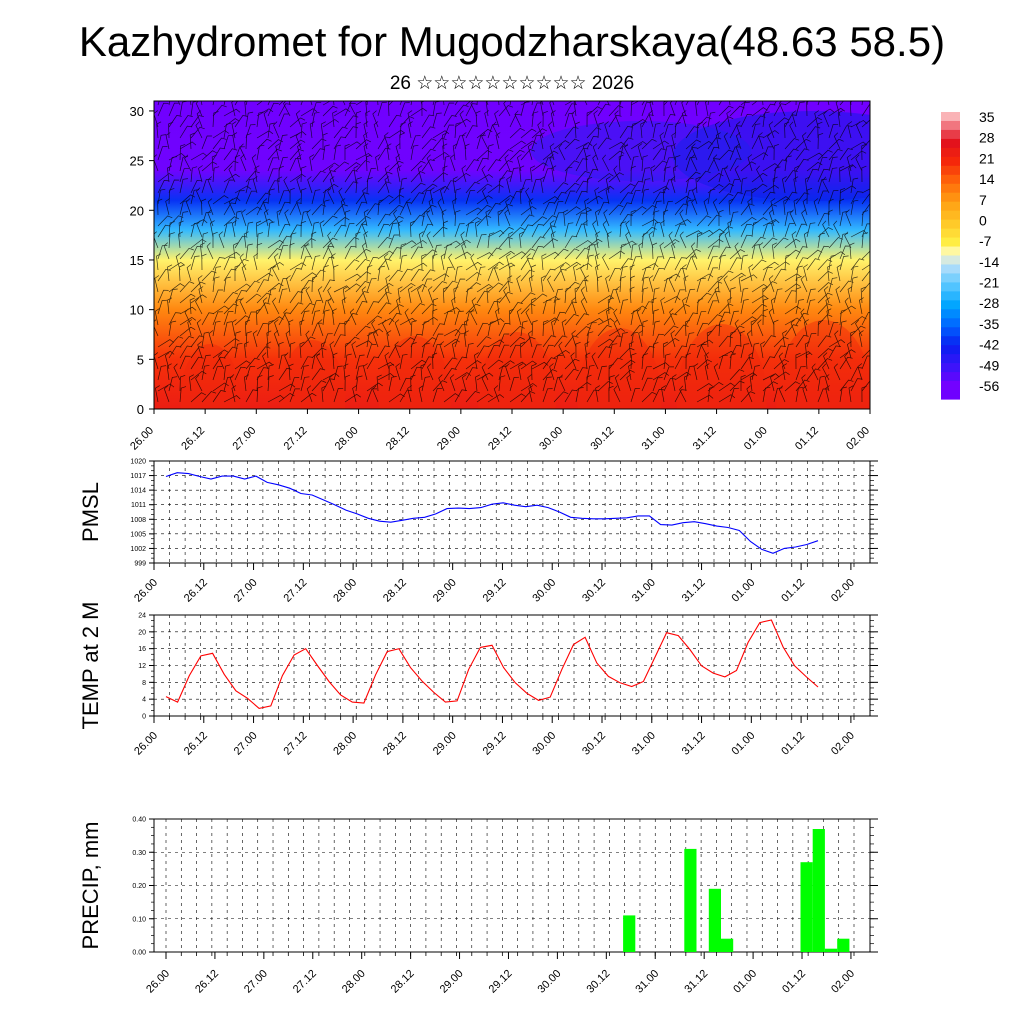 The image size is (1024, 1024). Describe the element at coordinates (744, 591) in the screenshot. I see `pmsl-xtick-label: 01.00` at that location.